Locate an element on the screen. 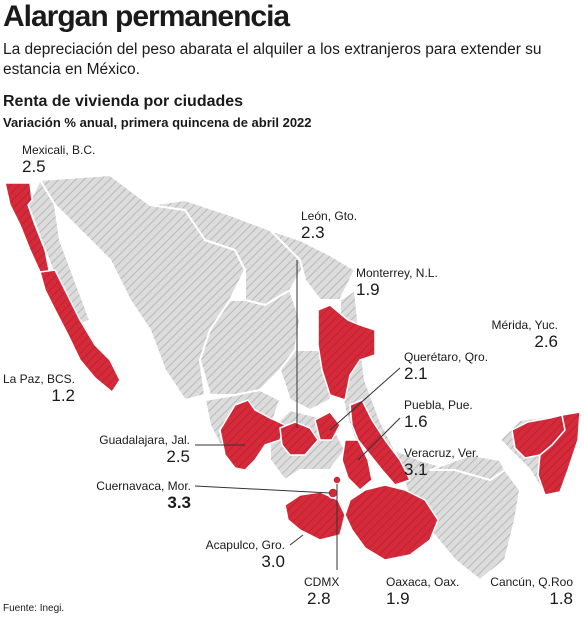 The image size is (584, 620). label-value: 2.1 is located at coordinates (416, 373).